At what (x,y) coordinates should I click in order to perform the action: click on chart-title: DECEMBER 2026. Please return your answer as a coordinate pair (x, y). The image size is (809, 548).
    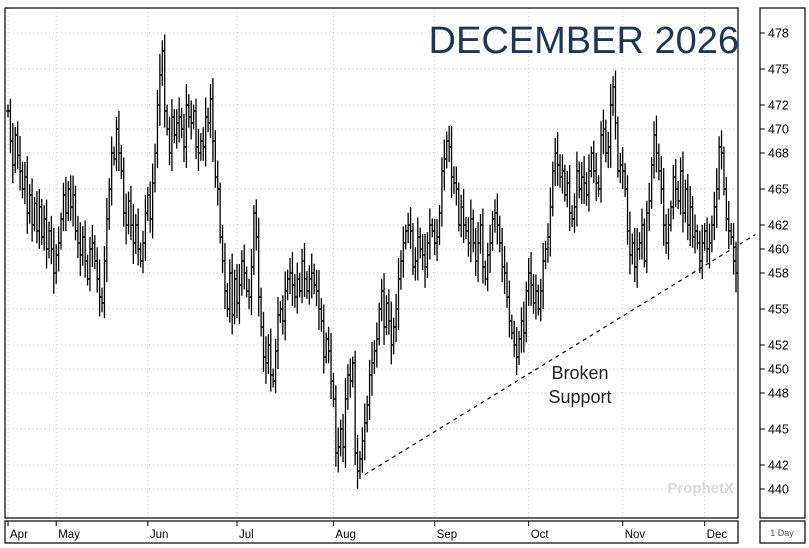
    Looking at the image, I should click on (584, 41).